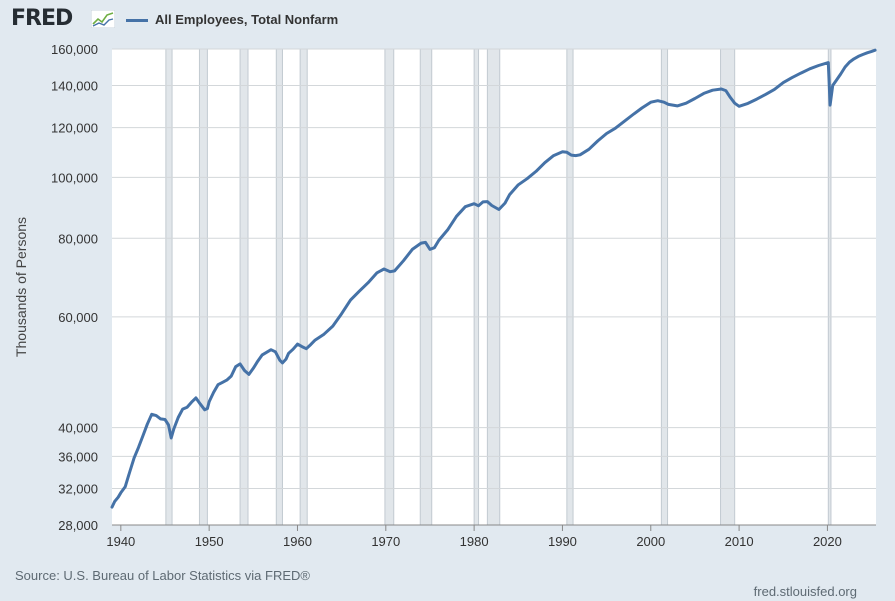  I want to click on legend-label: All Employees, Total Nonfarm, so click(247, 19).